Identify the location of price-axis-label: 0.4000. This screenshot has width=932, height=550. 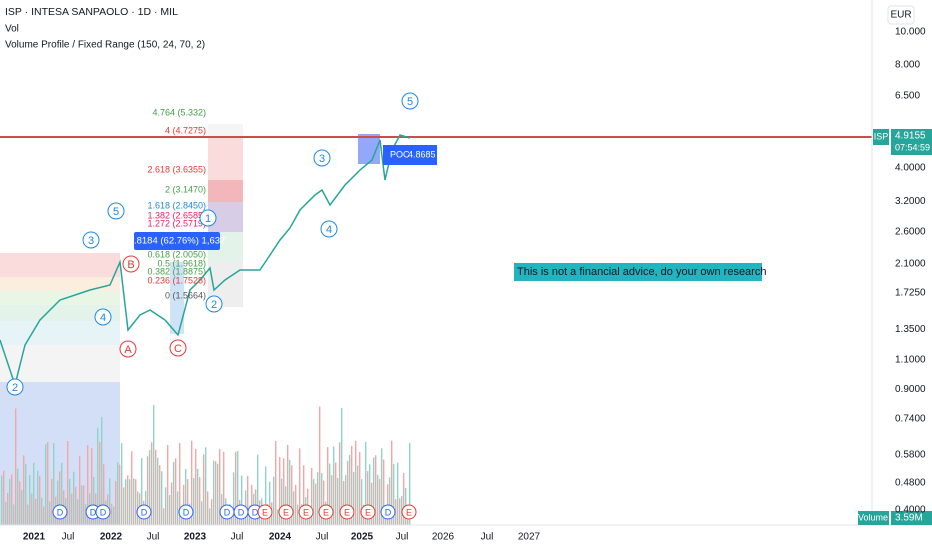
(910, 510).